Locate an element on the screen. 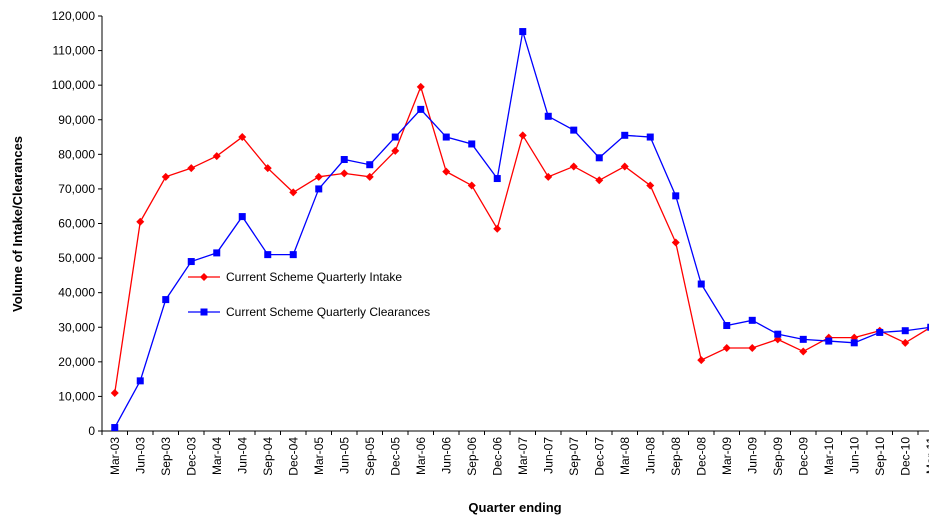 This screenshot has height=523, width=929. legend-label: Current Scheme Quarterly Intake is located at coordinates (314, 277).